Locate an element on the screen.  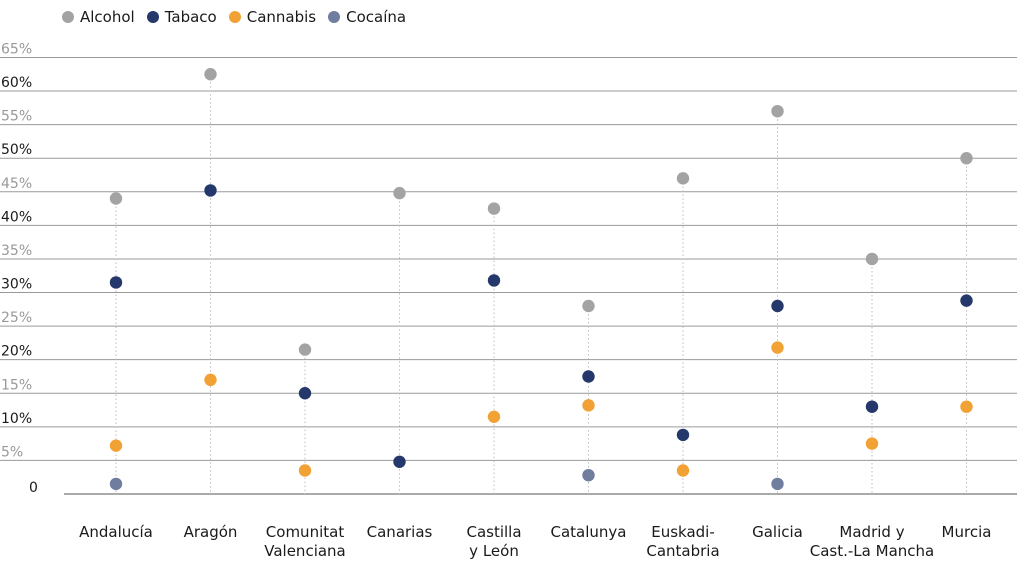
x-tick-label: Murcia is located at coordinates (967, 532).